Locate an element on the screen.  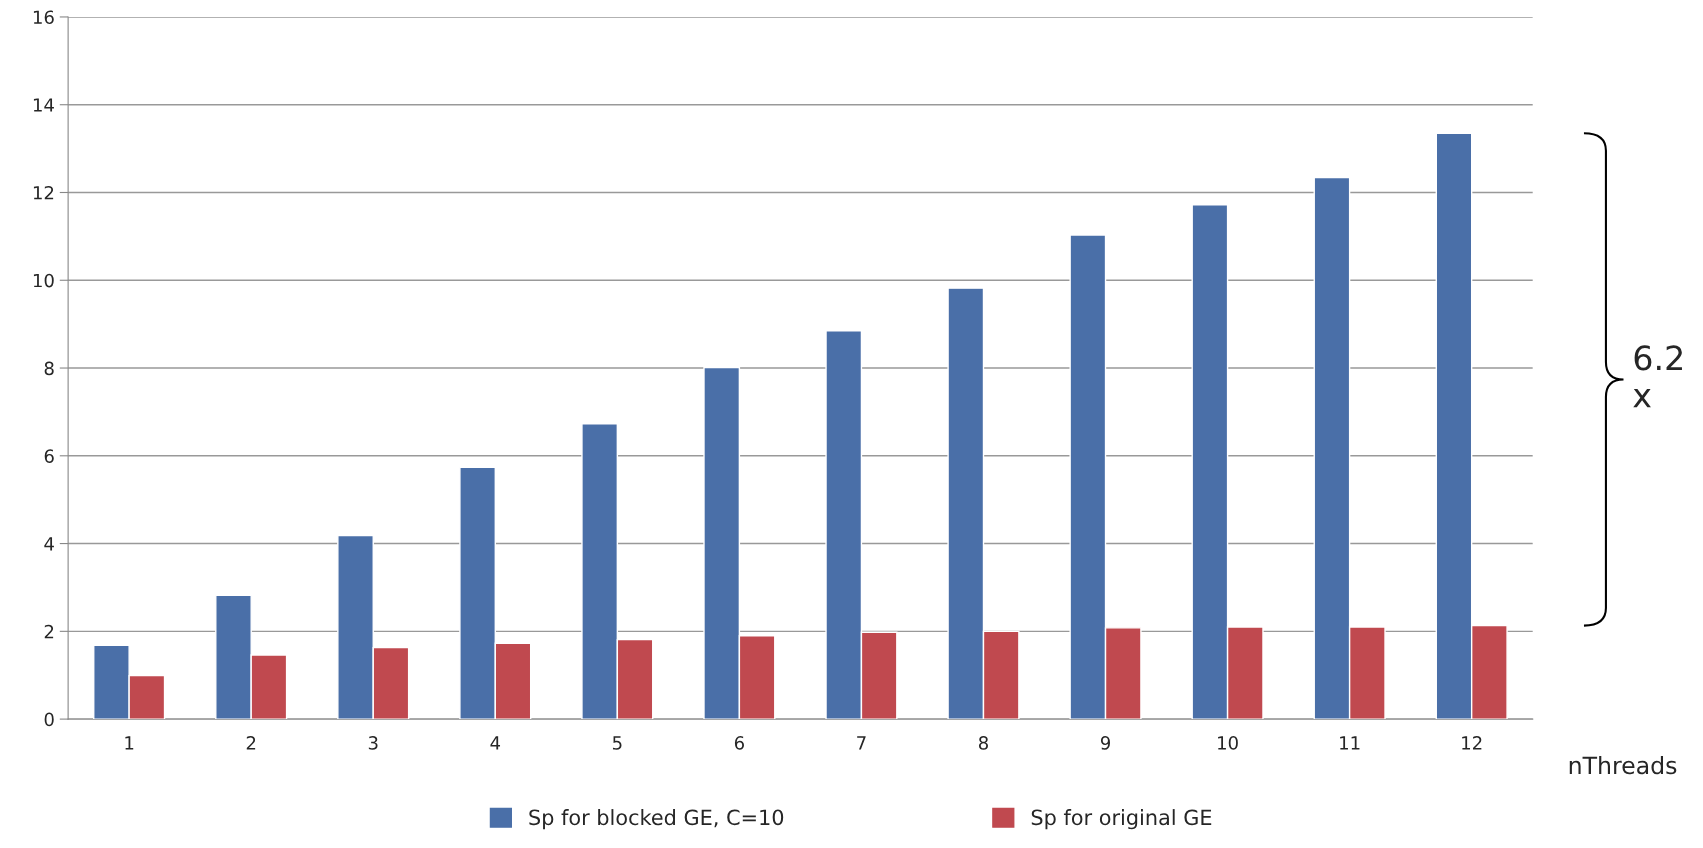
y-tick-label: 2 is located at coordinates (49, 631).